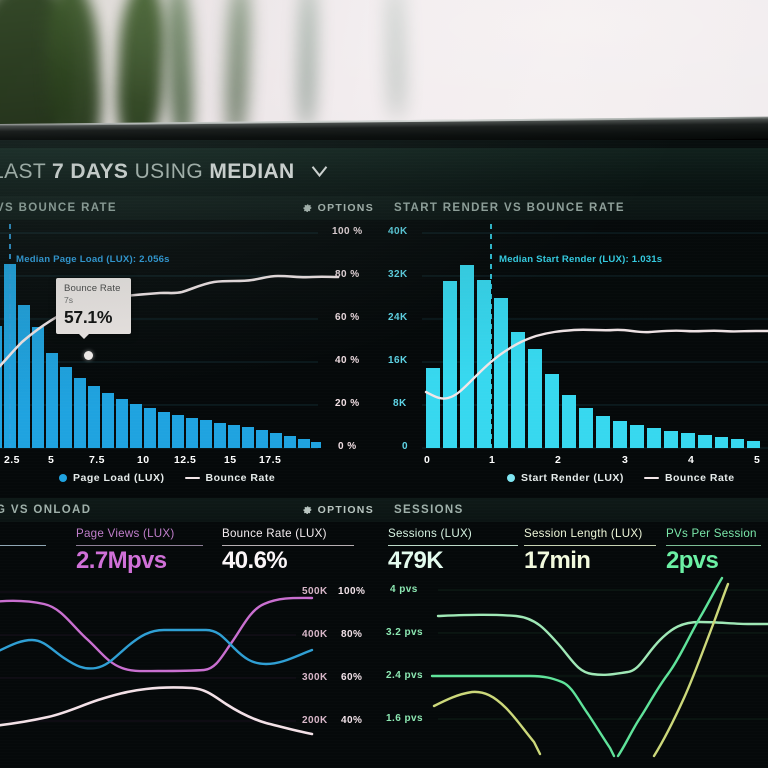 The width and height of the screenshot is (768, 768). What do you see at coordinates (88, 317) in the screenshot?
I see `tooltip-value: 57.1%` at bounding box center [88, 317].